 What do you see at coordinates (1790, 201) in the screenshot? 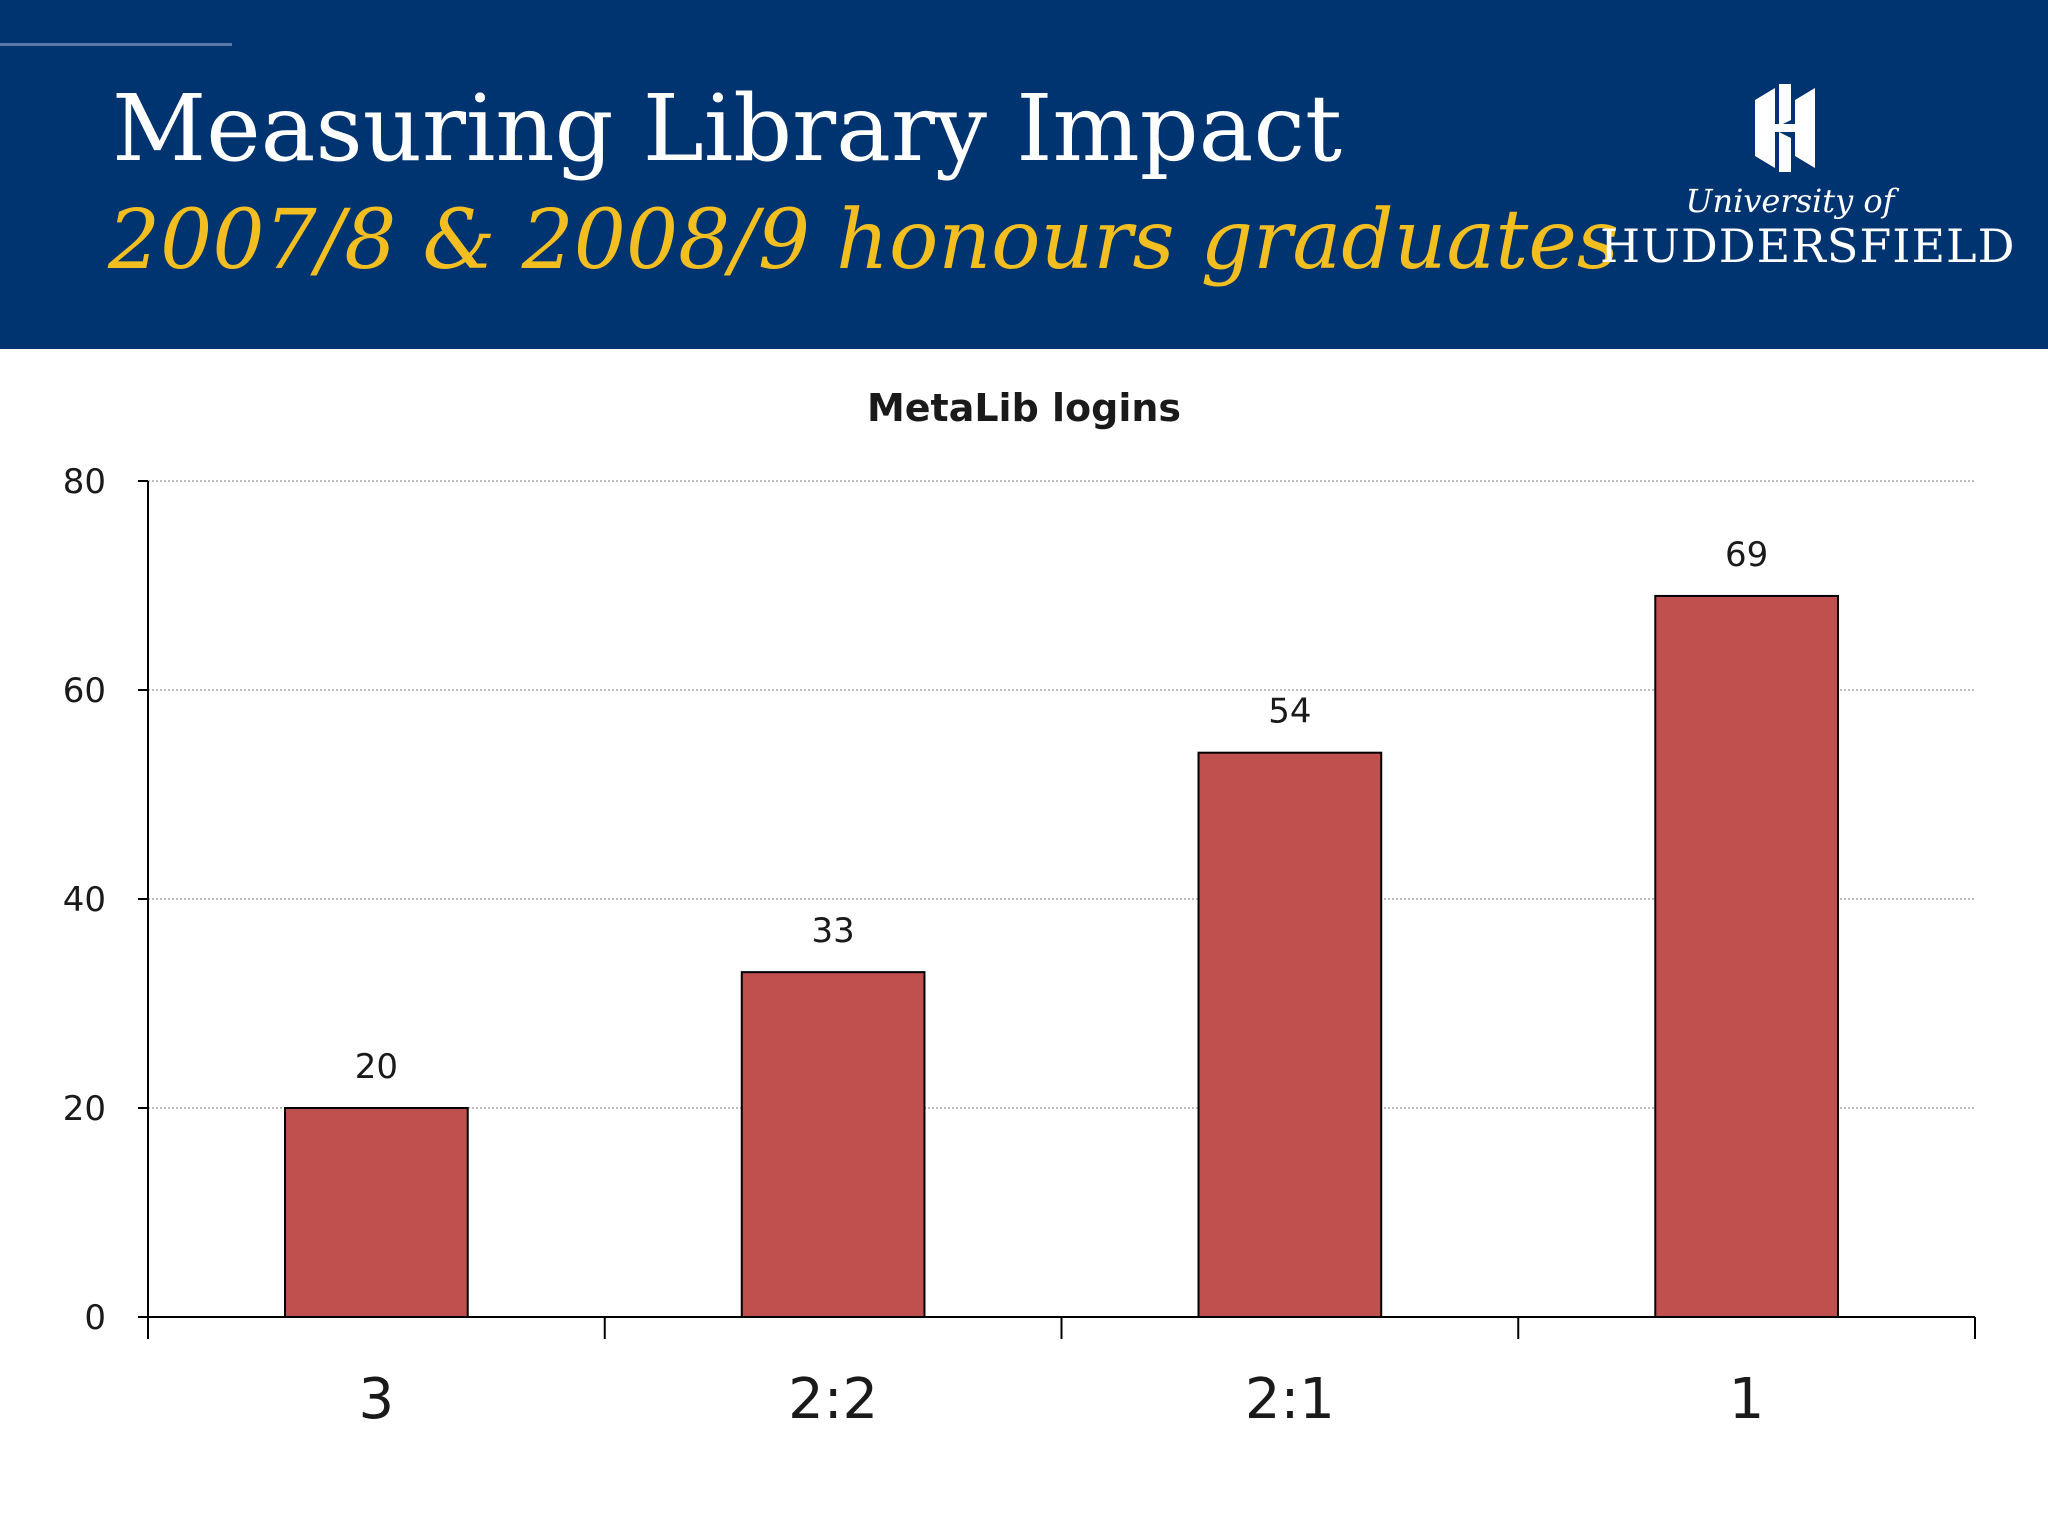
I see `logo-line-university: University of` at bounding box center [1790, 201].